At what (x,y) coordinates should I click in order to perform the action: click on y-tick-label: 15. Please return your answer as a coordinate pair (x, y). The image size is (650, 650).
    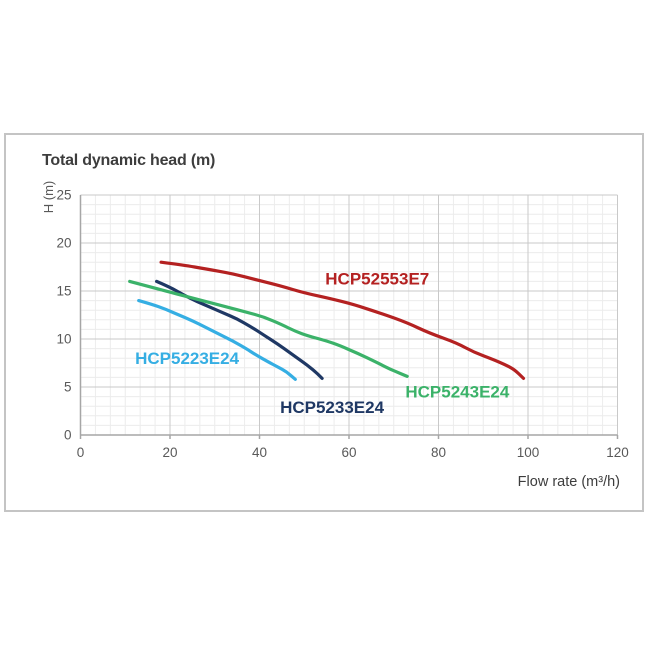
    Looking at the image, I should click on (63, 291).